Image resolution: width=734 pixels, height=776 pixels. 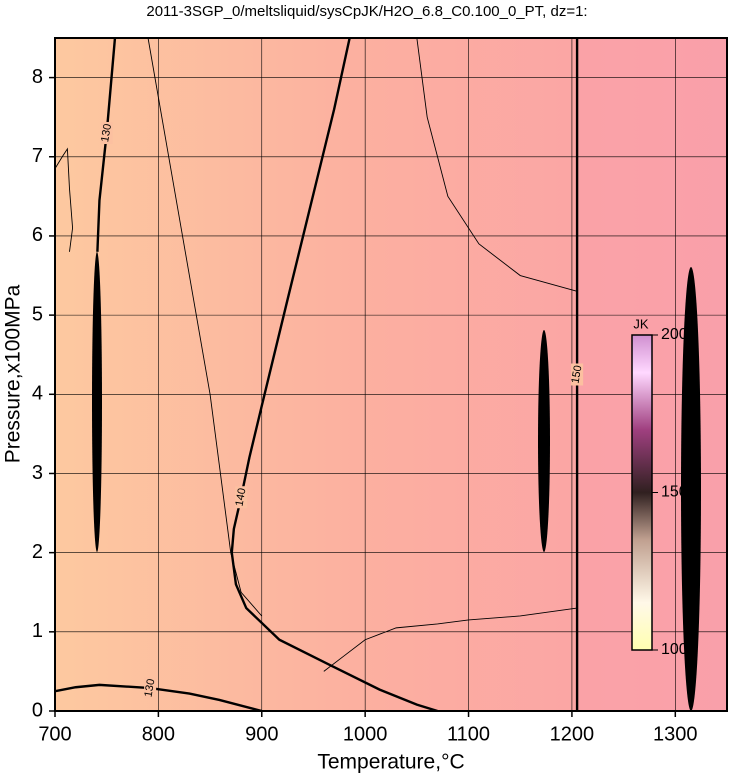 What do you see at coordinates (572, 734) in the screenshot?
I see `x-tick-label: 1200` at bounding box center [572, 734].